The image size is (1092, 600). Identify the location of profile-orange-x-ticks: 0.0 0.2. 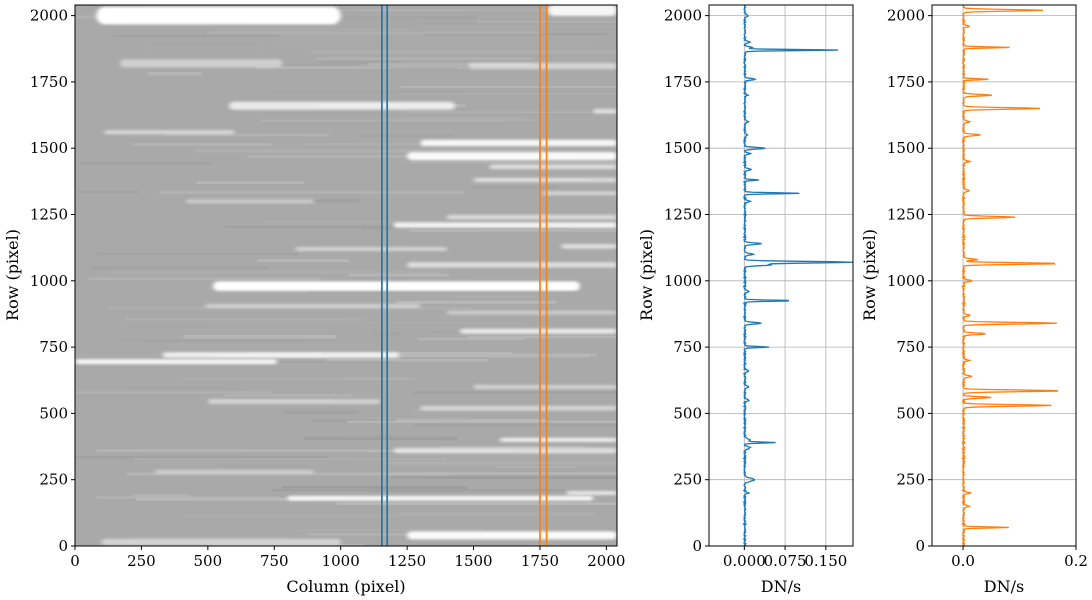
(1019, 558).